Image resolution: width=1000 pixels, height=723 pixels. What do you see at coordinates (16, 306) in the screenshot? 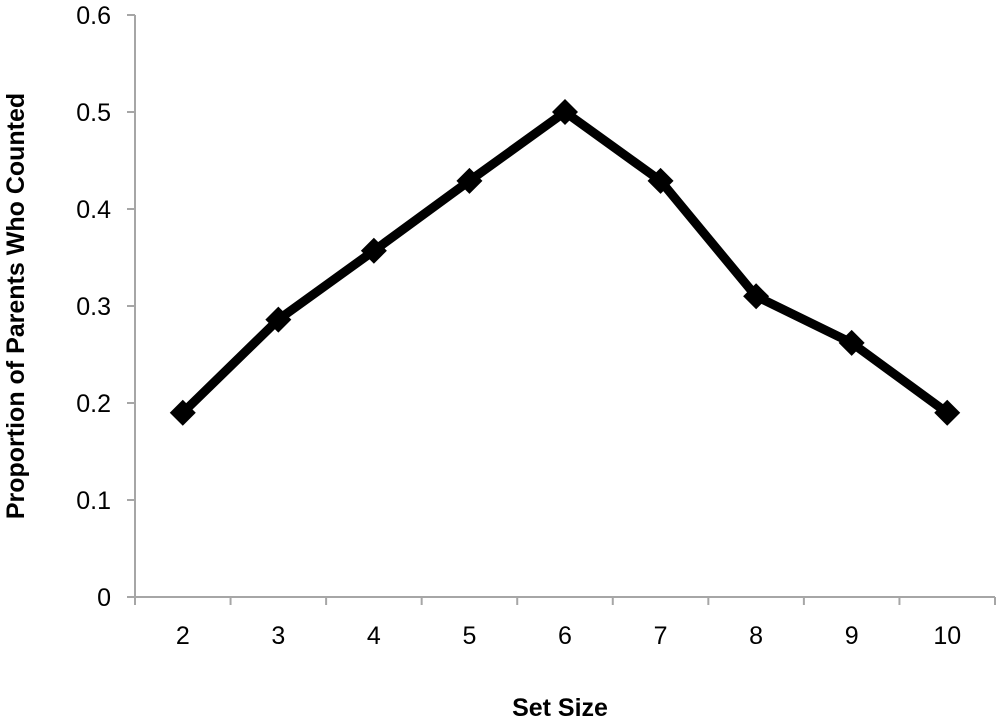
I see `y-axis-title: Proportion of Parents Who Counted` at bounding box center [16, 306].